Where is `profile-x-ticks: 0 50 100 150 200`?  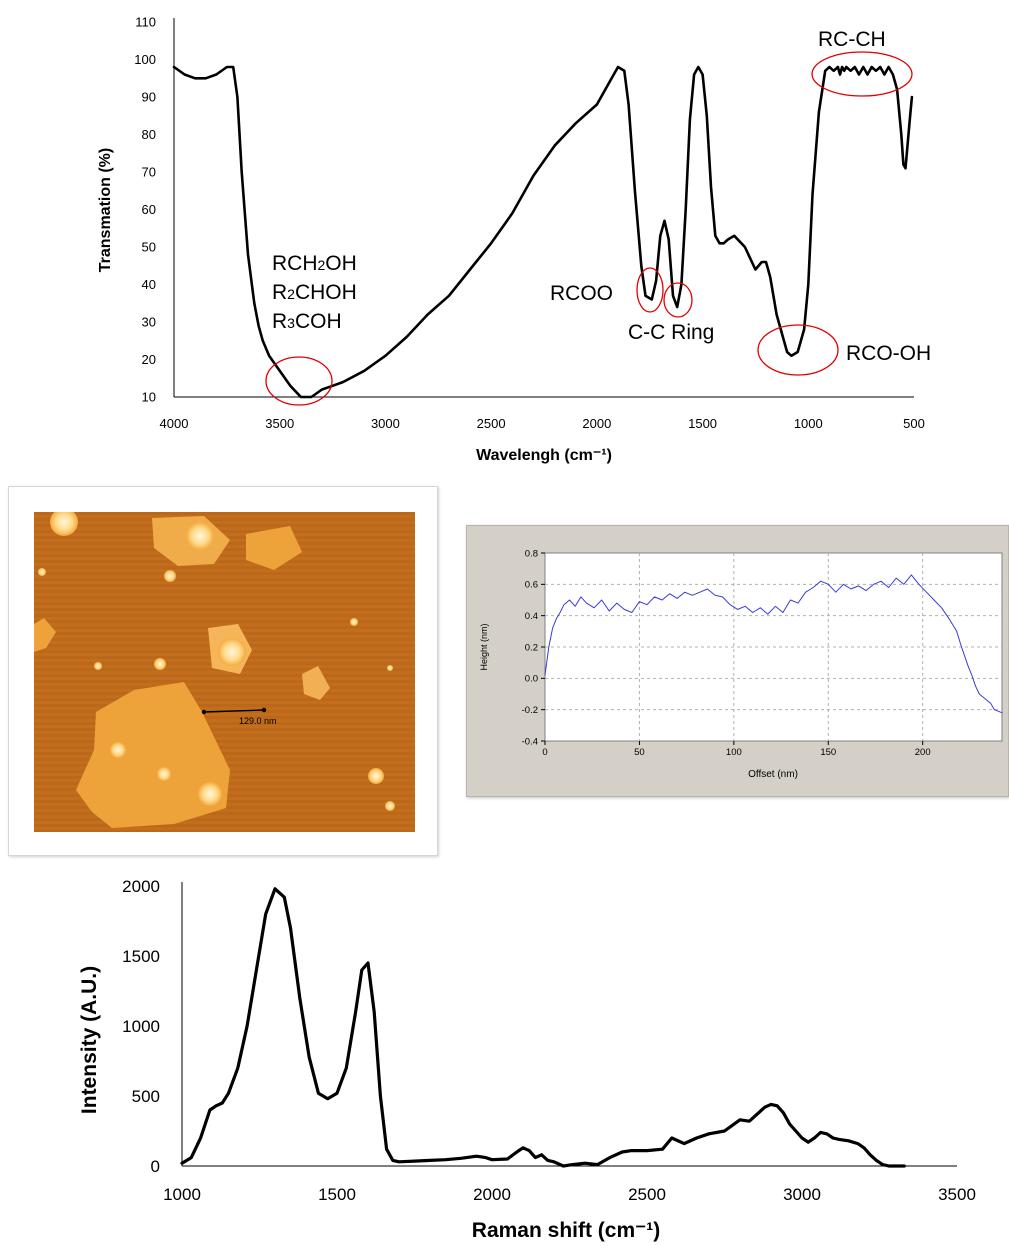
profile-x-ticks: 0 50 100 150 200 is located at coordinates (736, 749).